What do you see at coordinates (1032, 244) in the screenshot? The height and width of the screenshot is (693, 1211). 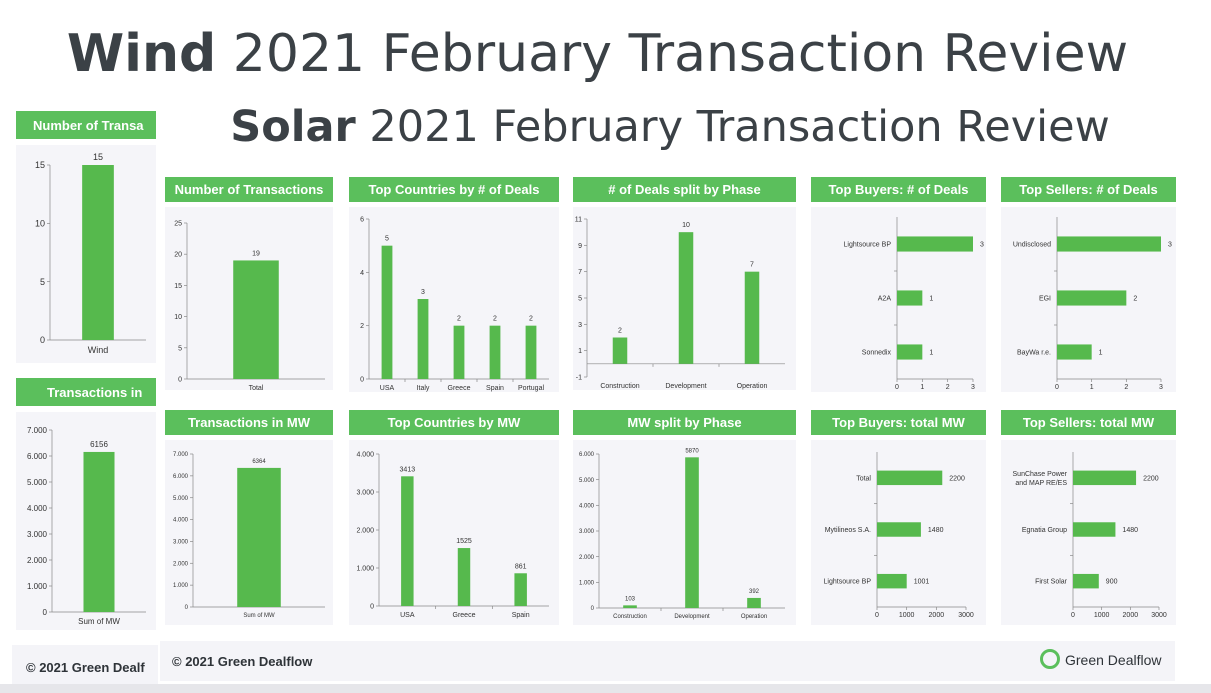 I see `category-label: Undisclosed` at bounding box center [1032, 244].